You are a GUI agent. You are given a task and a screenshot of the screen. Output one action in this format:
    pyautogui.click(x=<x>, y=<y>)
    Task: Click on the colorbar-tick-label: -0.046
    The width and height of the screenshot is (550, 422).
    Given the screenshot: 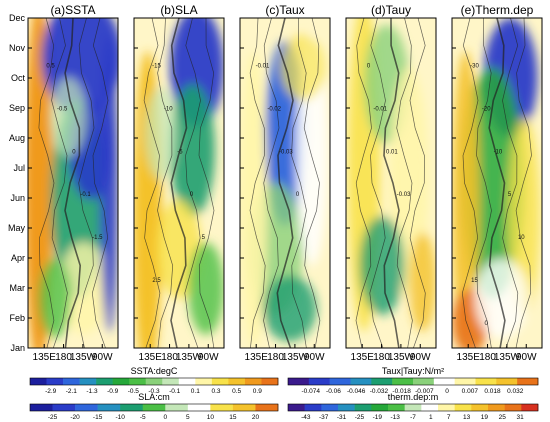 What is the action you would take?
    pyautogui.click(x=356, y=391)
    